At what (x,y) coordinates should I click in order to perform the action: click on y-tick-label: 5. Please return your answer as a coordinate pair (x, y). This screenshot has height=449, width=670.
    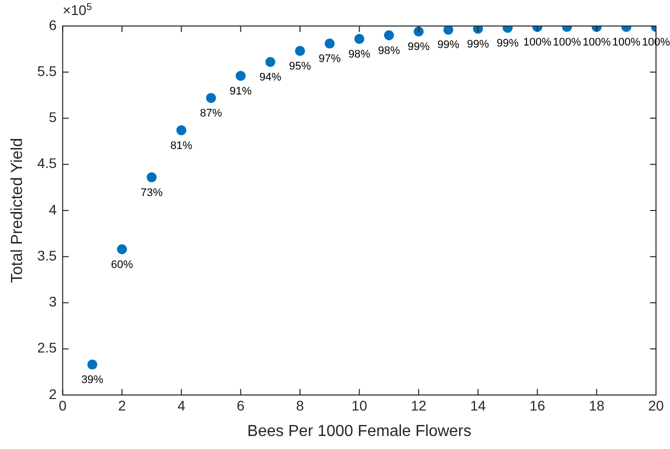
    Looking at the image, I should click on (52, 117).